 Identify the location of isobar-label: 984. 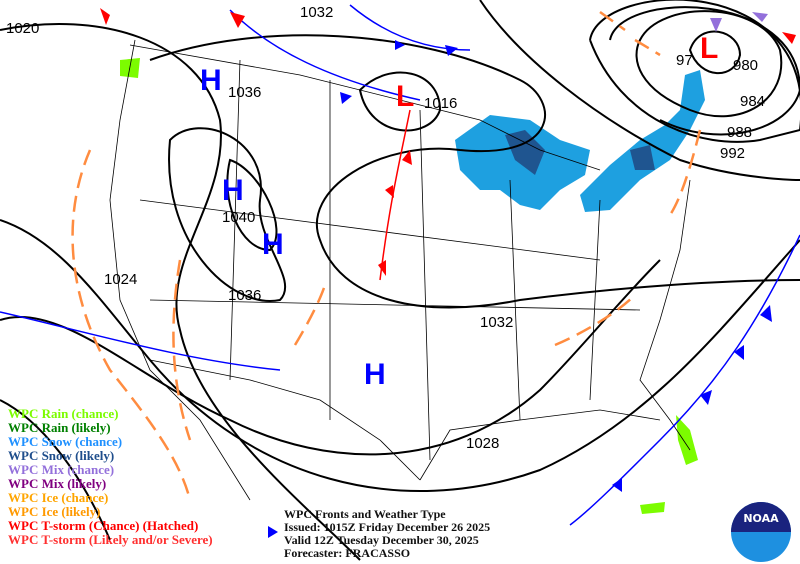
(753, 101).